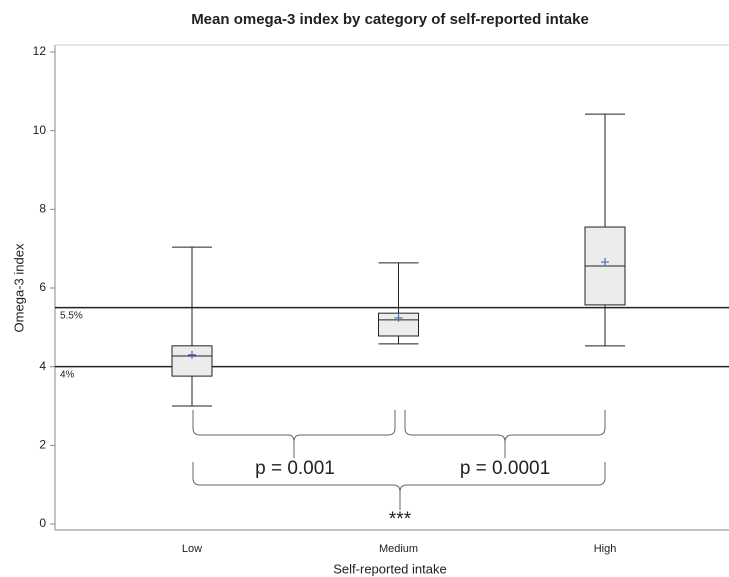  Describe the element at coordinates (42, 445) in the screenshot. I see `y-tick-label: 2` at that location.